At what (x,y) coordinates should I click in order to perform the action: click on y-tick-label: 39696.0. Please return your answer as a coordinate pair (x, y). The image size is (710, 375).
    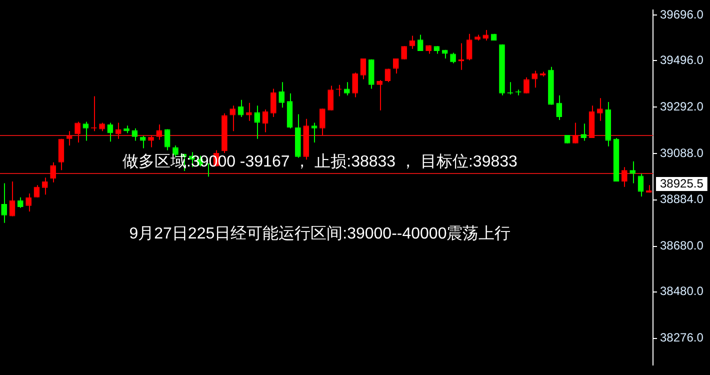
    Looking at the image, I should click on (682, 14).